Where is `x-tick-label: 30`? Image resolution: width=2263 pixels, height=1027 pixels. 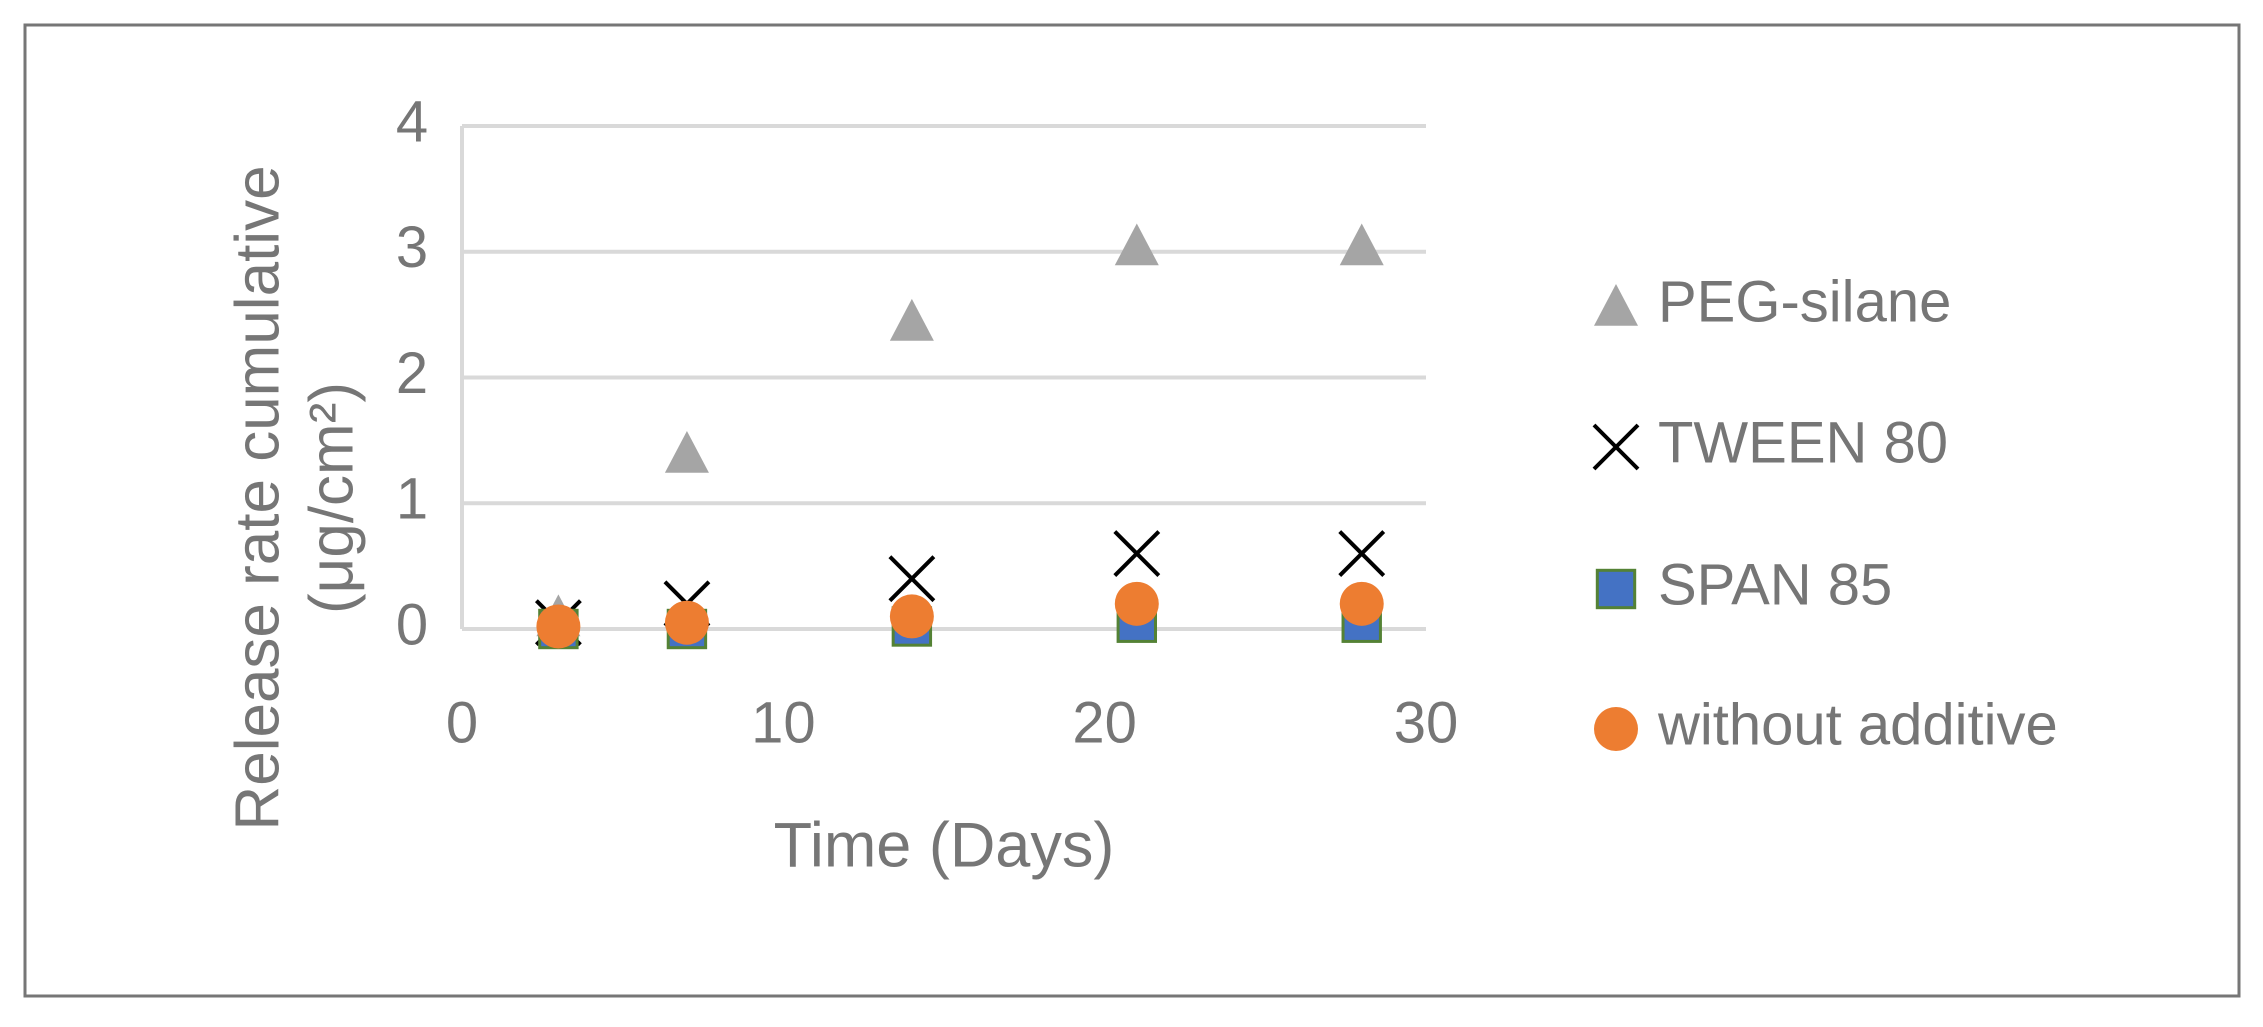
x-tick-label: 30 is located at coordinates (1426, 722).